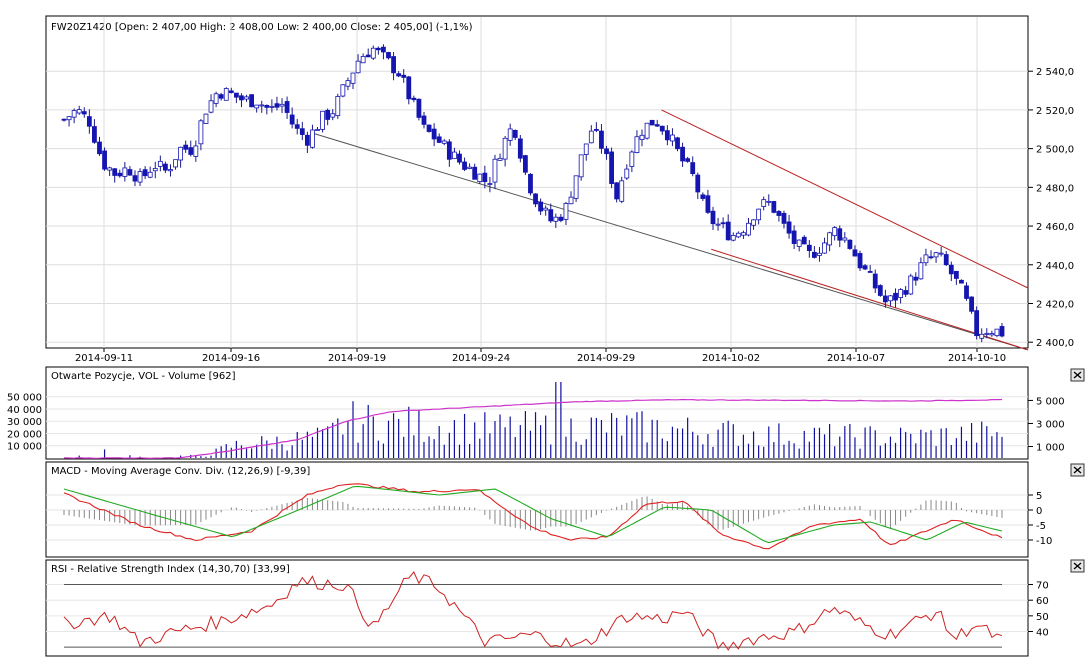 This screenshot has height=665, width=1092. What do you see at coordinates (1055, 111) in the screenshot?
I see `price-ytick-label: 2 520,0` at bounding box center [1055, 111].